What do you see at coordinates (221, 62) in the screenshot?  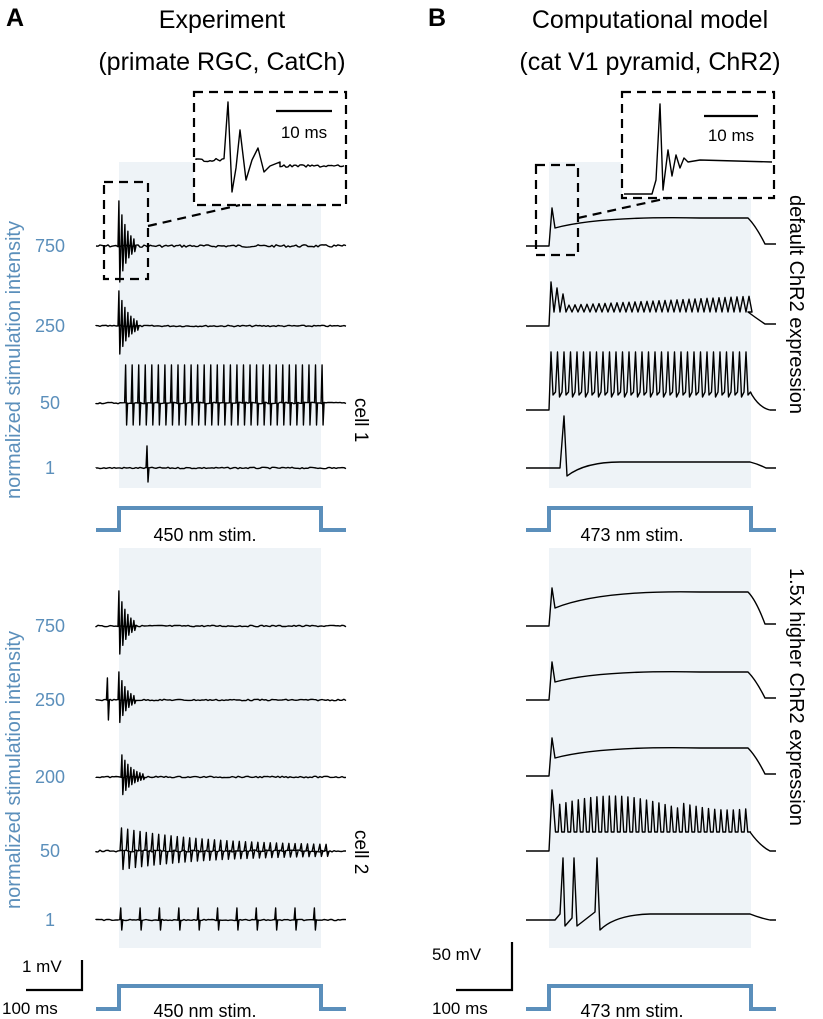 I see `panel-a-subtitle: (primate RGC, CatCh)` at bounding box center [221, 62].